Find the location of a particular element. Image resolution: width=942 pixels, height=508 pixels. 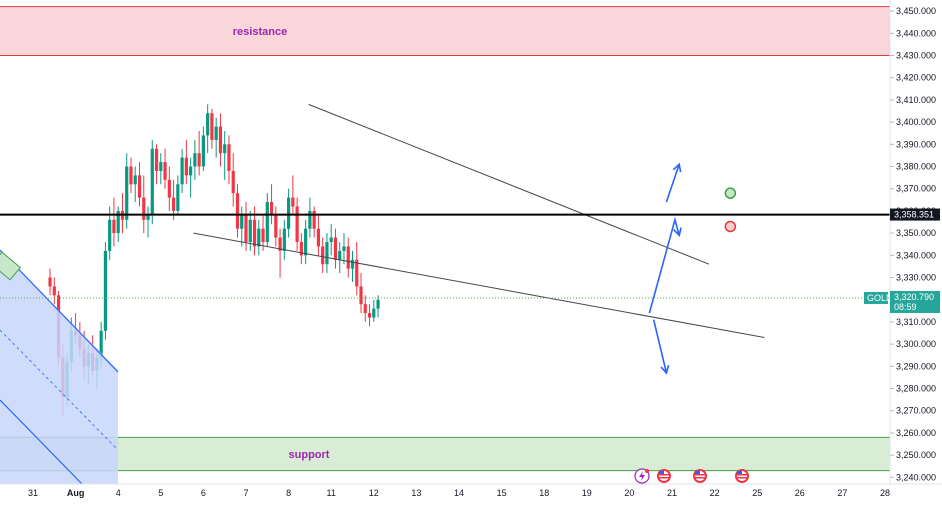

price-tick-label: 3,370.000 is located at coordinates (916, 189).